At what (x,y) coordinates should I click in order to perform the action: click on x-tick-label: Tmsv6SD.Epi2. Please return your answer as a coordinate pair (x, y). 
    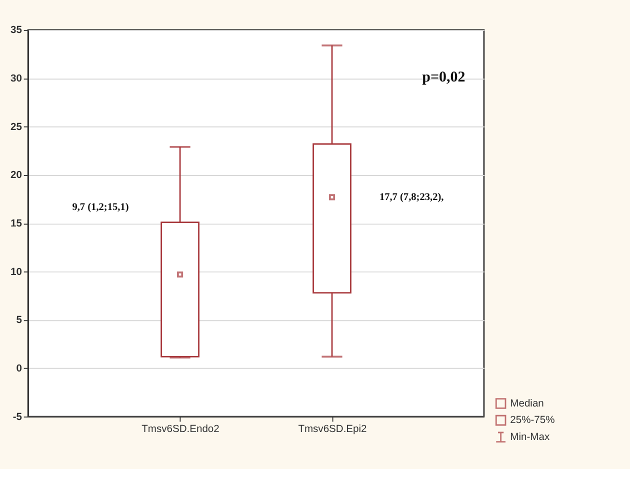
    Looking at the image, I should click on (333, 430).